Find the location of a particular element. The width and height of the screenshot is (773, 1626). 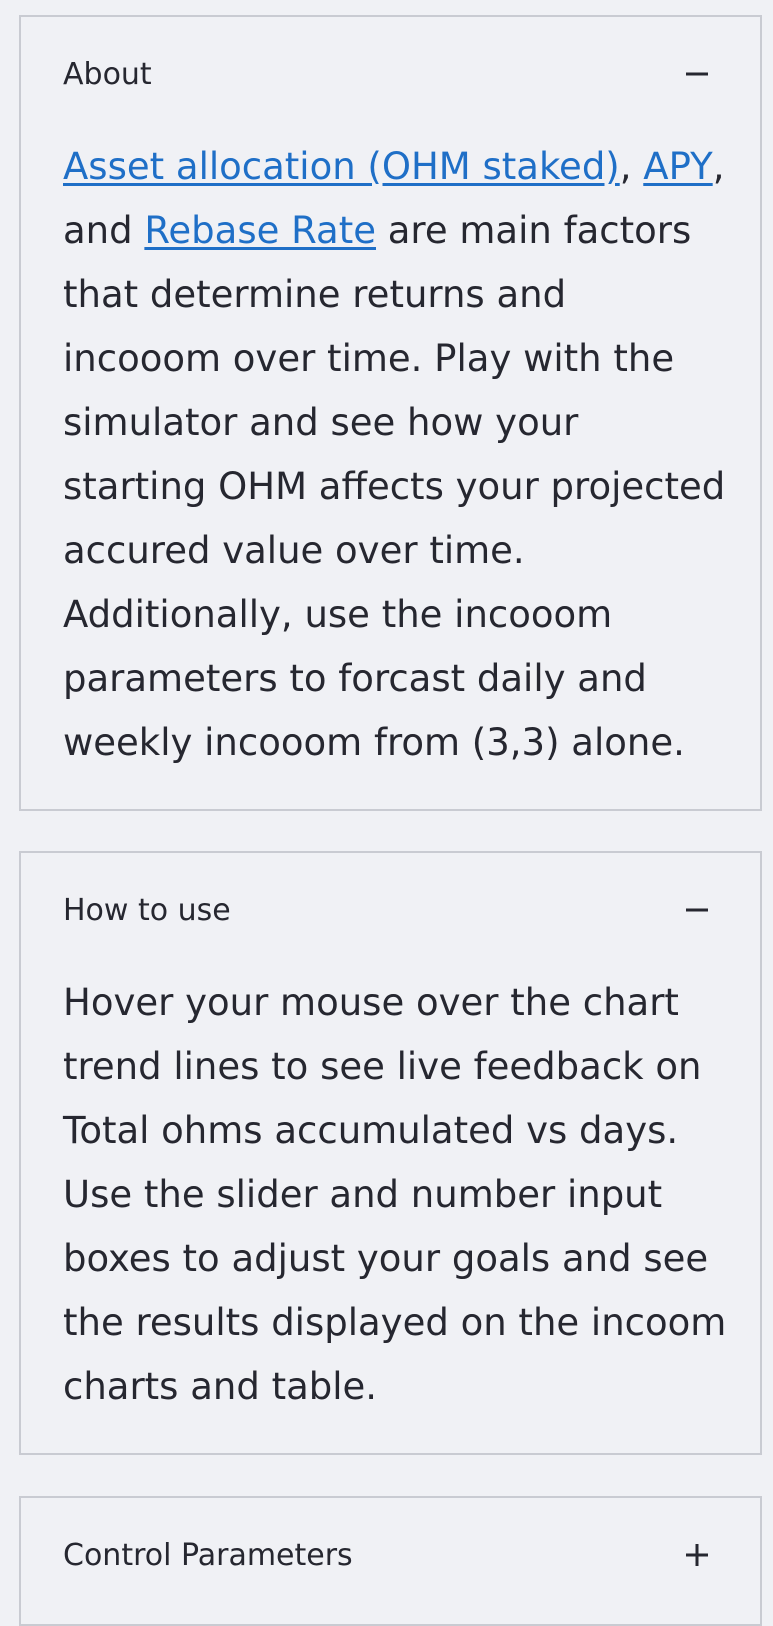

plus-icon is located at coordinates (697, 1555).